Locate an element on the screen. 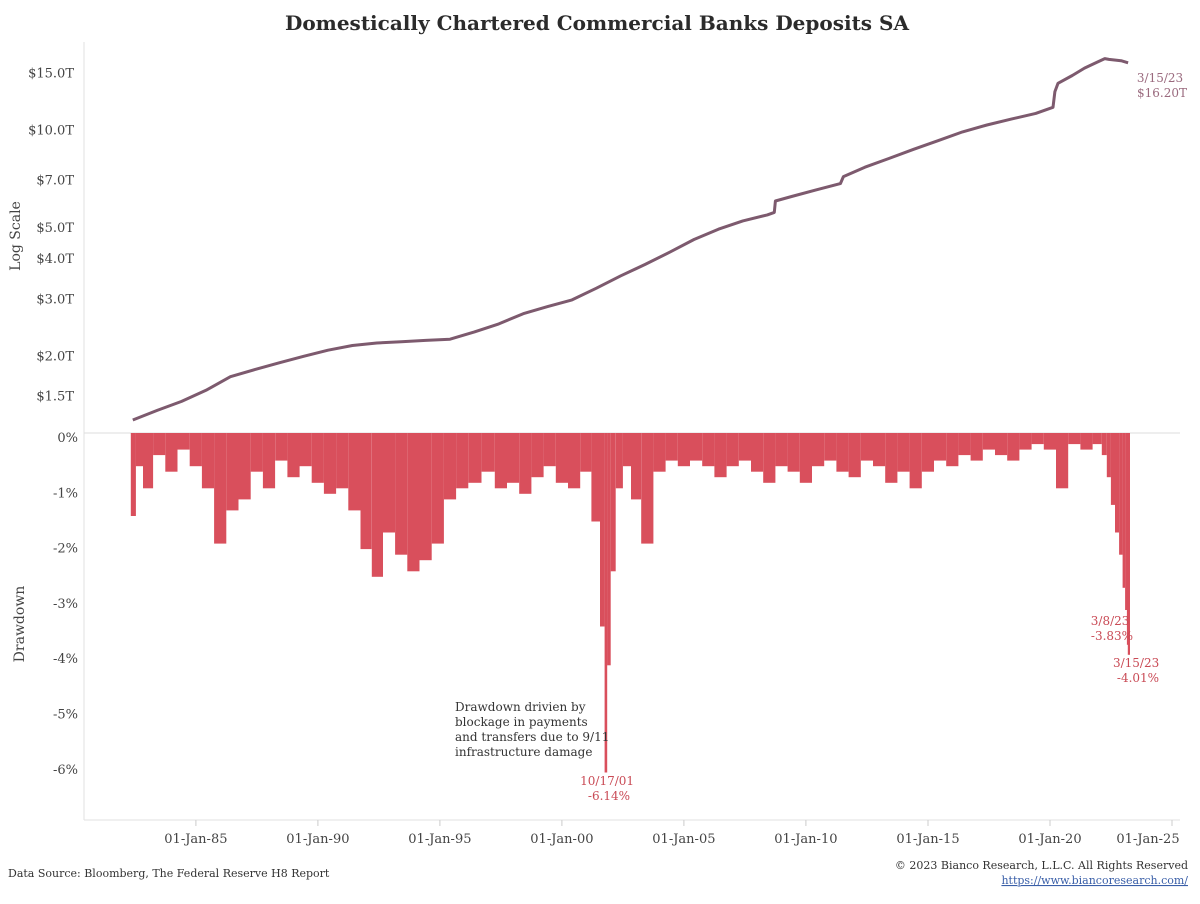 Image resolution: width=1200 pixels, height=904 pixels. x-tick-label: 01-Jan-00 is located at coordinates (561, 839).